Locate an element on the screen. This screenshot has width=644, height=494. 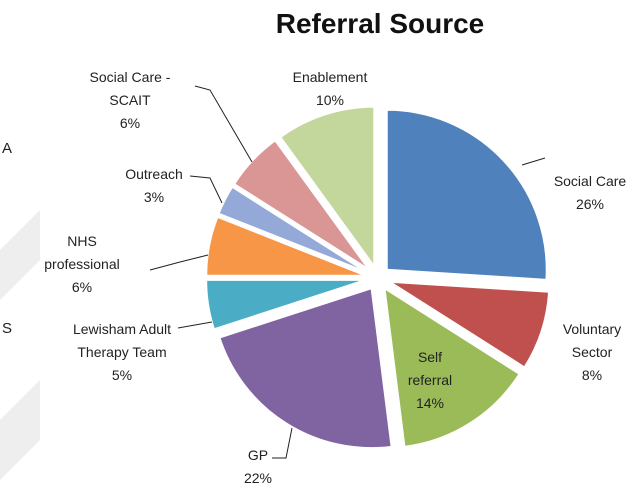
value-label: 3% is located at coordinates (154, 197).